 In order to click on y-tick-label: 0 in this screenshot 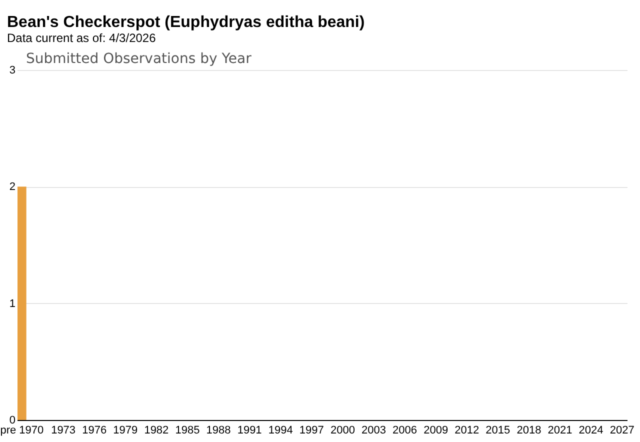, I will do `click(12, 420)`.